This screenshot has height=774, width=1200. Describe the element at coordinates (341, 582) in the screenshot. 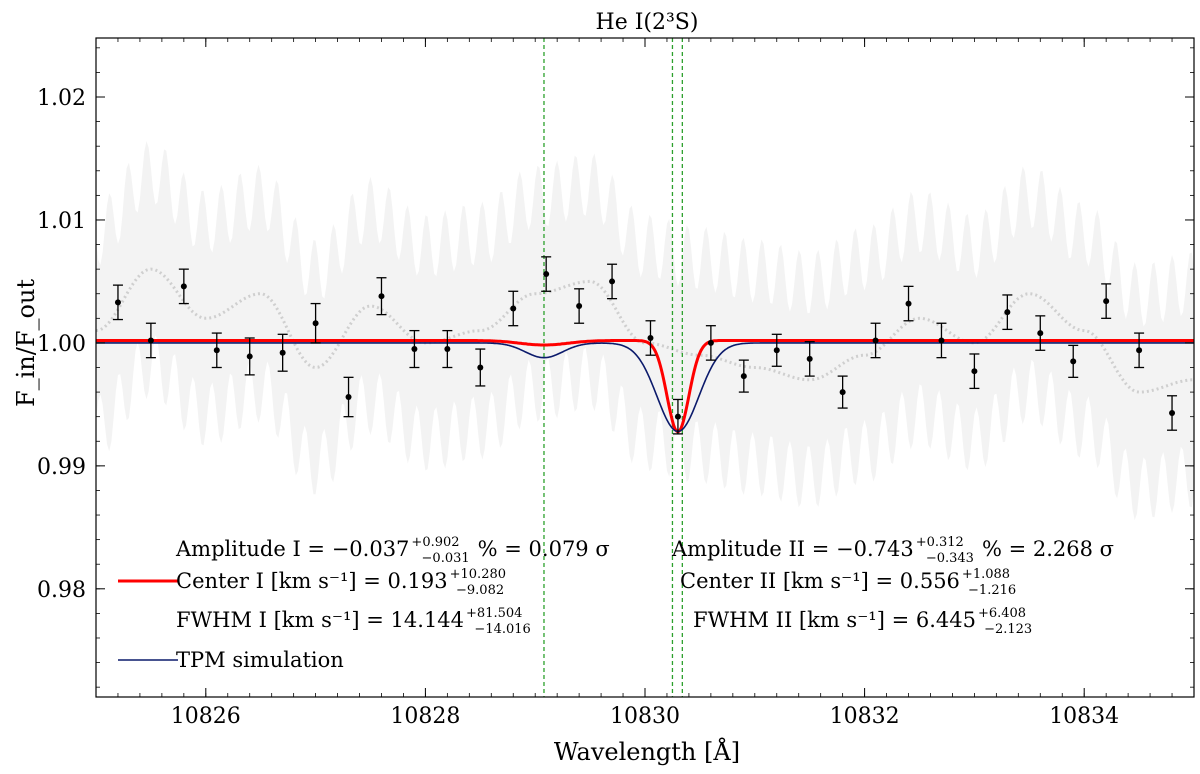

I see `annot-center-1: Center I [km s⁻¹] = 0.193 +10.280 −9.082` at that location.